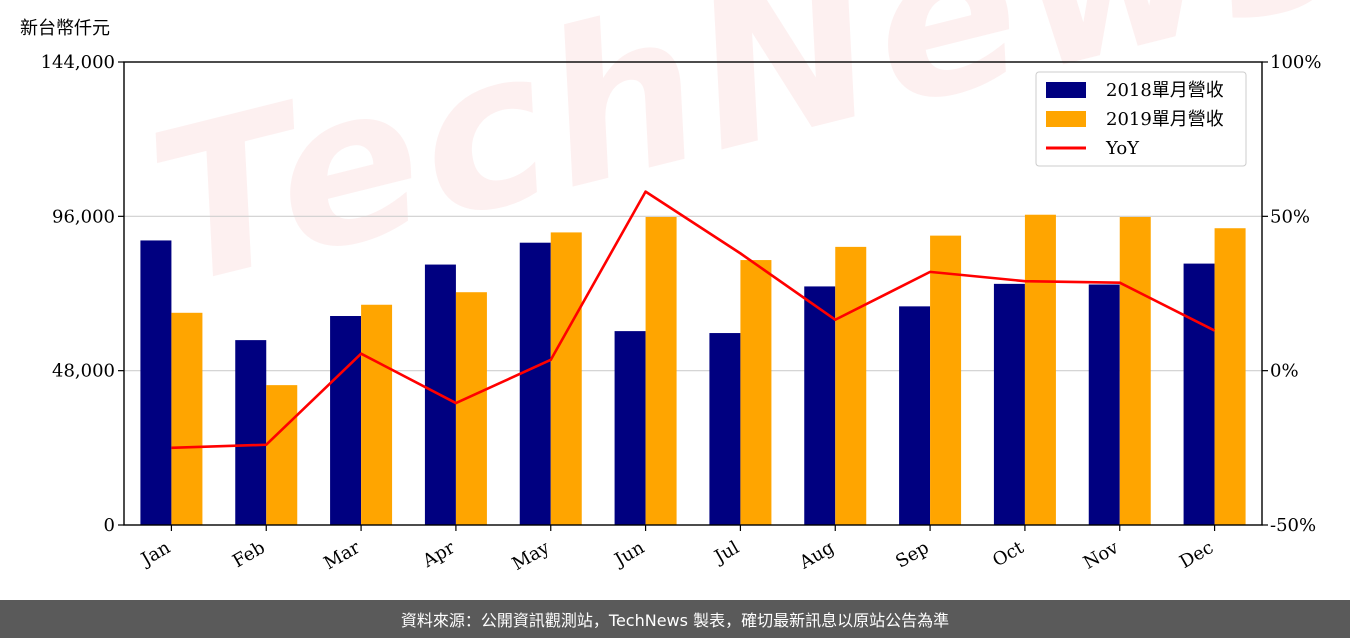  Describe the element at coordinates (851, 385) in the screenshot. I see `bar-2019-aug` at that location.